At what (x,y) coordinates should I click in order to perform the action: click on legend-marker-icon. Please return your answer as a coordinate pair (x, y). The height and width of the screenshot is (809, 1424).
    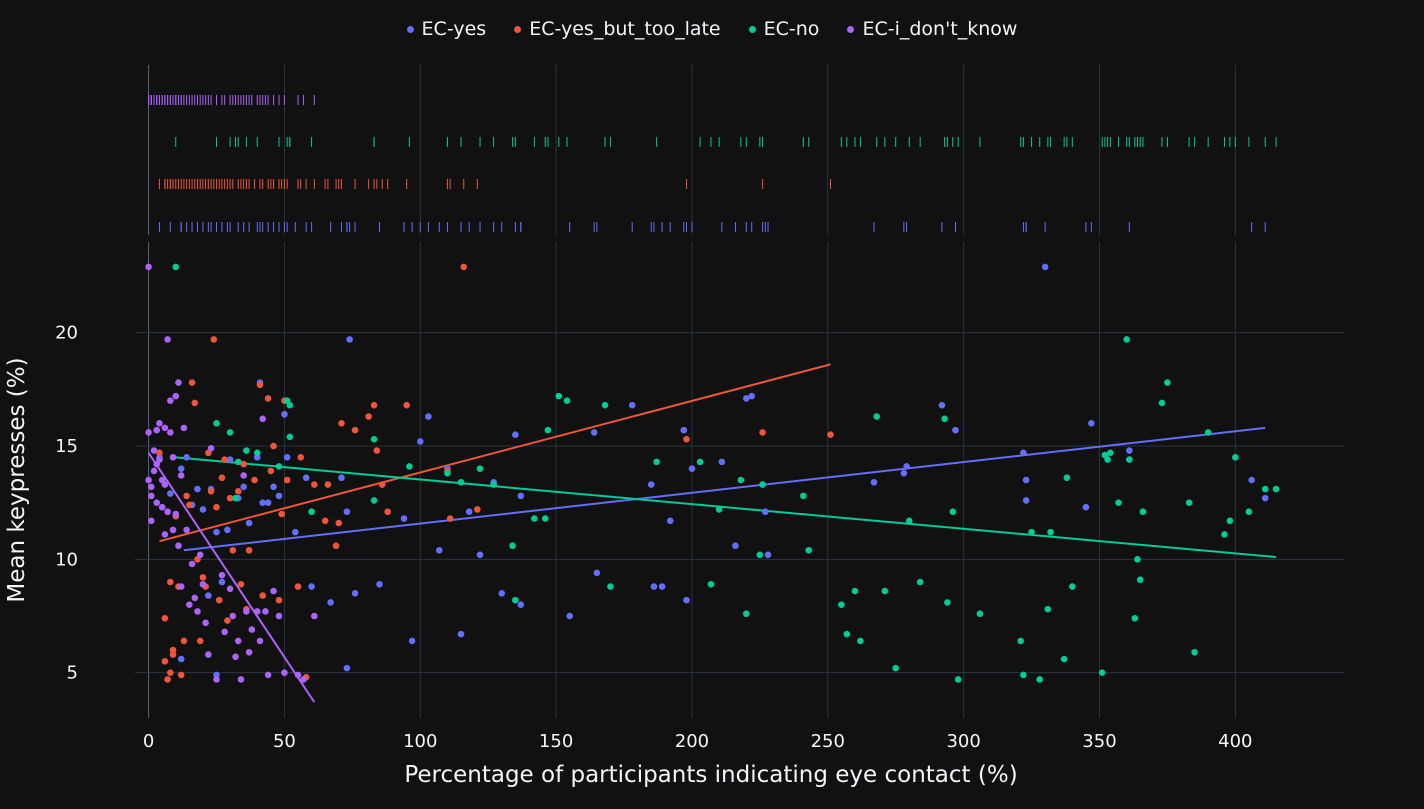
    Looking at the image, I should click on (410, 29).